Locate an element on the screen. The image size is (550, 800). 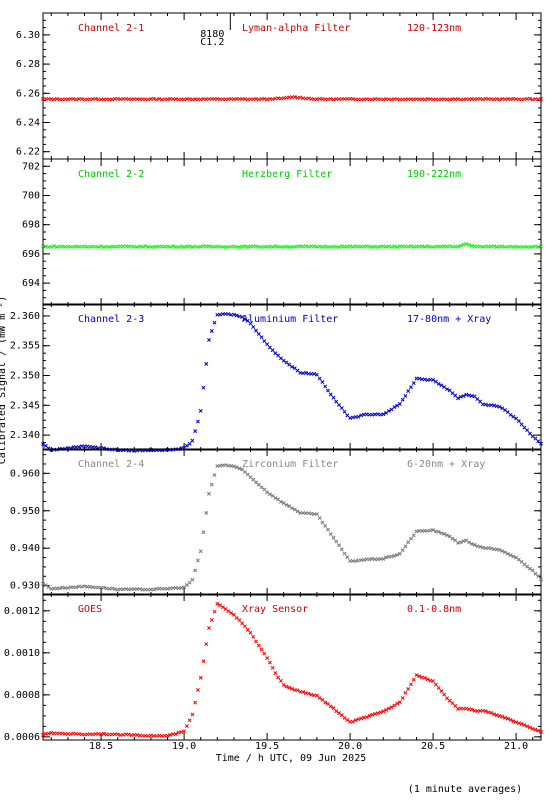
y-axis-label: Calibrated Signal / (mW m⁻²) is located at coordinates (4, 380).